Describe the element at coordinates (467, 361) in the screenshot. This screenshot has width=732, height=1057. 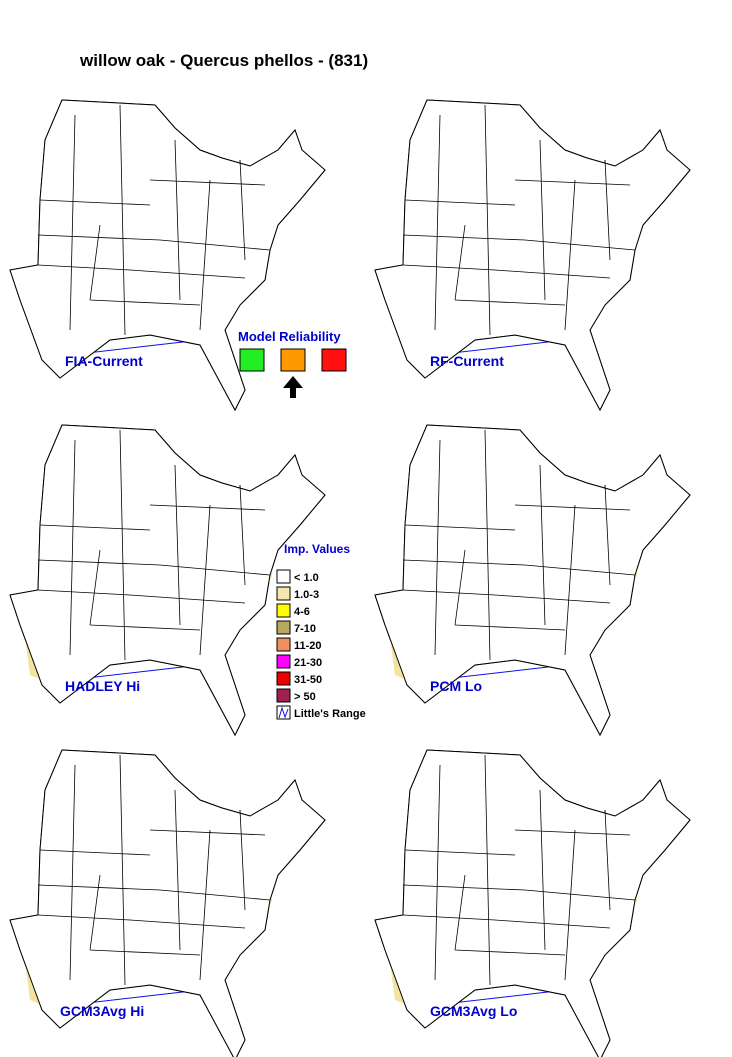
I see `panel-label: RF-Current` at that location.